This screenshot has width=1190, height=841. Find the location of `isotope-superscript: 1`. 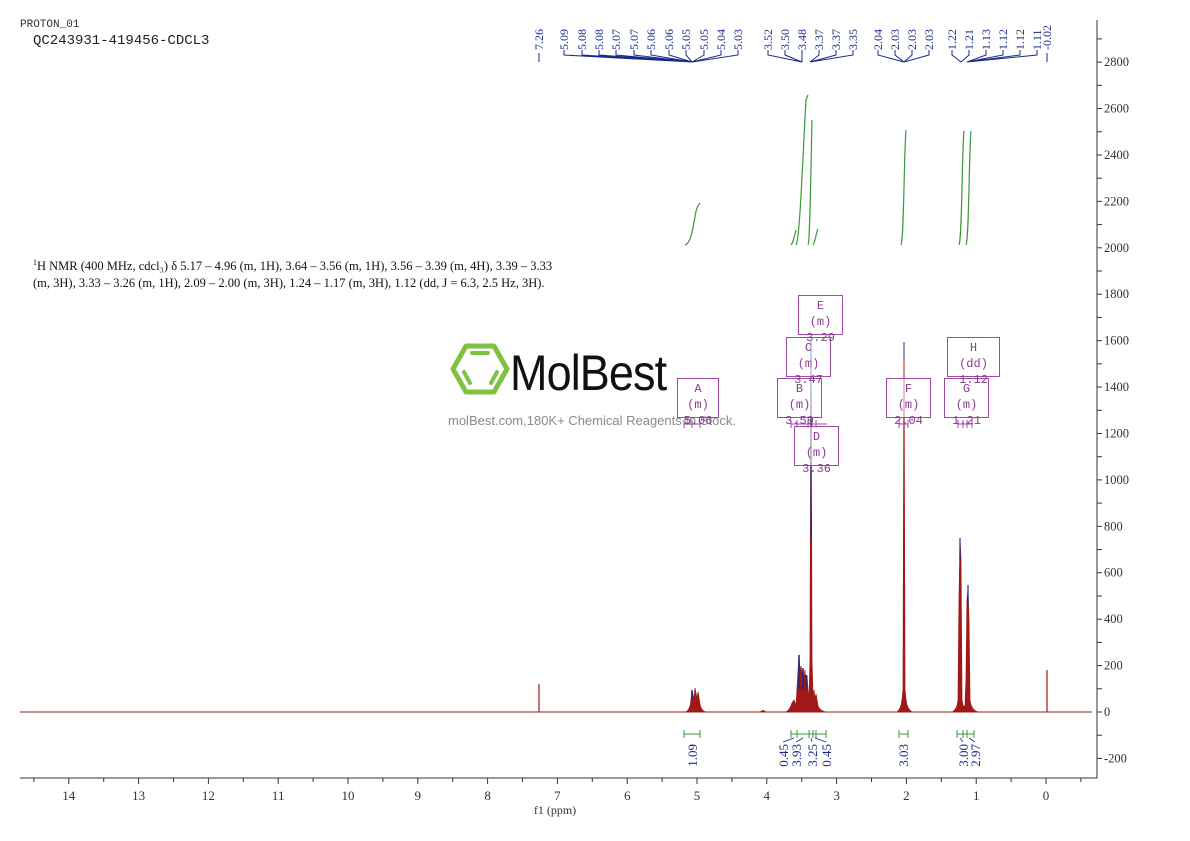

isotope-superscript: 1 is located at coordinates (35, 262).